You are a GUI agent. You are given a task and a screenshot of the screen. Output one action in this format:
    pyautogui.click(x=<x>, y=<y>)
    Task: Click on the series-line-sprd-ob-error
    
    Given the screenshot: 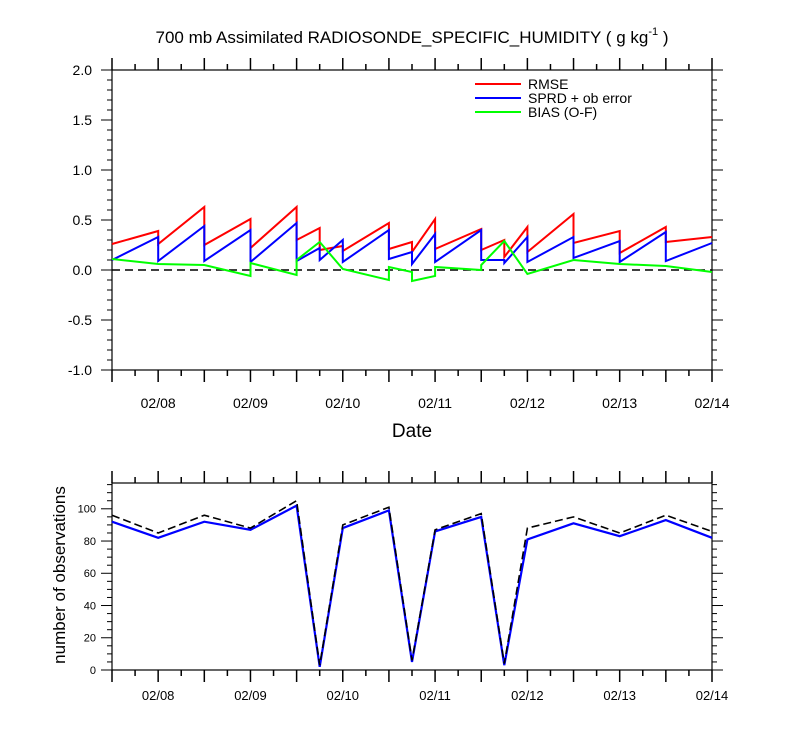 What is the action you would take?
    pyautogui.click(x=412, y=243)
    